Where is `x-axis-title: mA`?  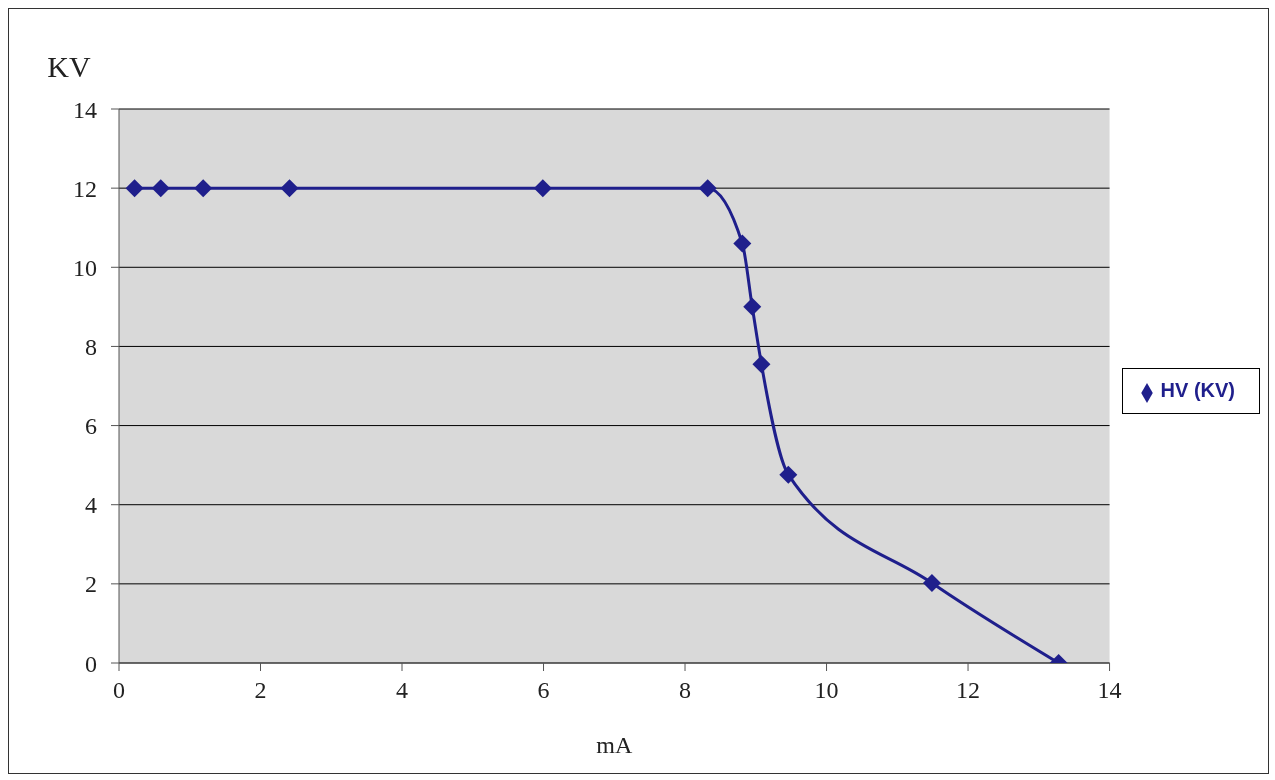
x-axis-title: mA is located at coordinates (614, 745).